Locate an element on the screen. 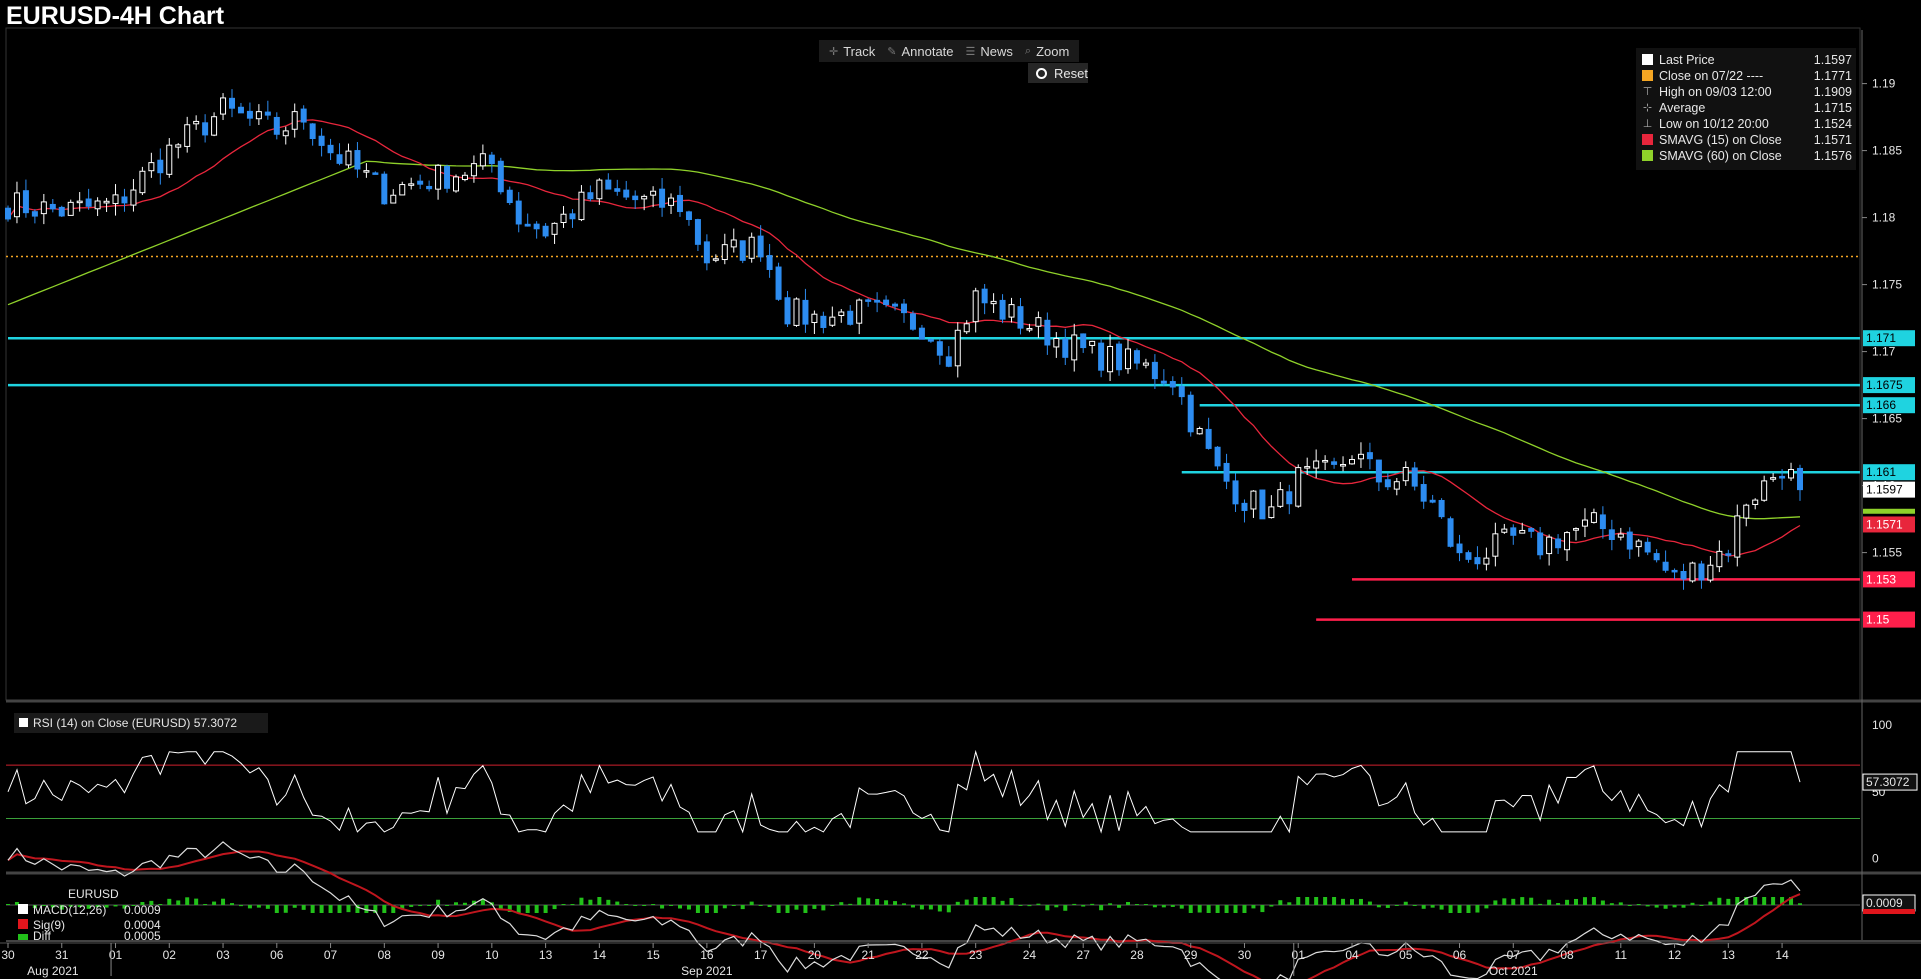 This screenshot has width=1921, height=979. macd-swatch is located at coordinates (23, 909).